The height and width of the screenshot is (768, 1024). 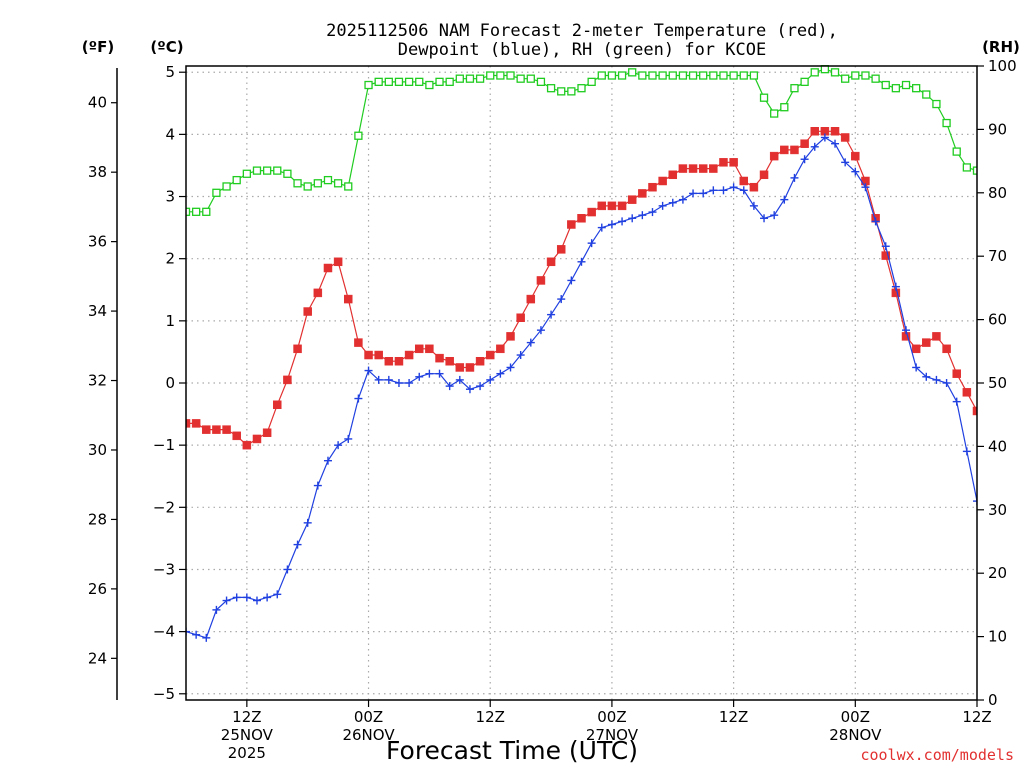 I want to click on fahrenheit-axis-unit: (ºF), so click(x=98, y=47).